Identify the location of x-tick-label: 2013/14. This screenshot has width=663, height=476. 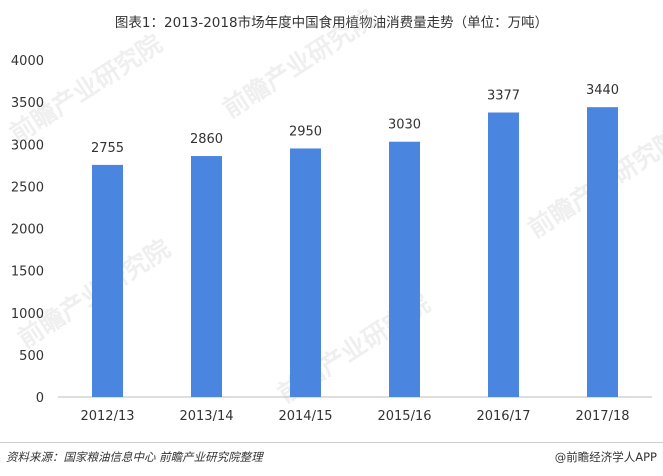
(206, 416).